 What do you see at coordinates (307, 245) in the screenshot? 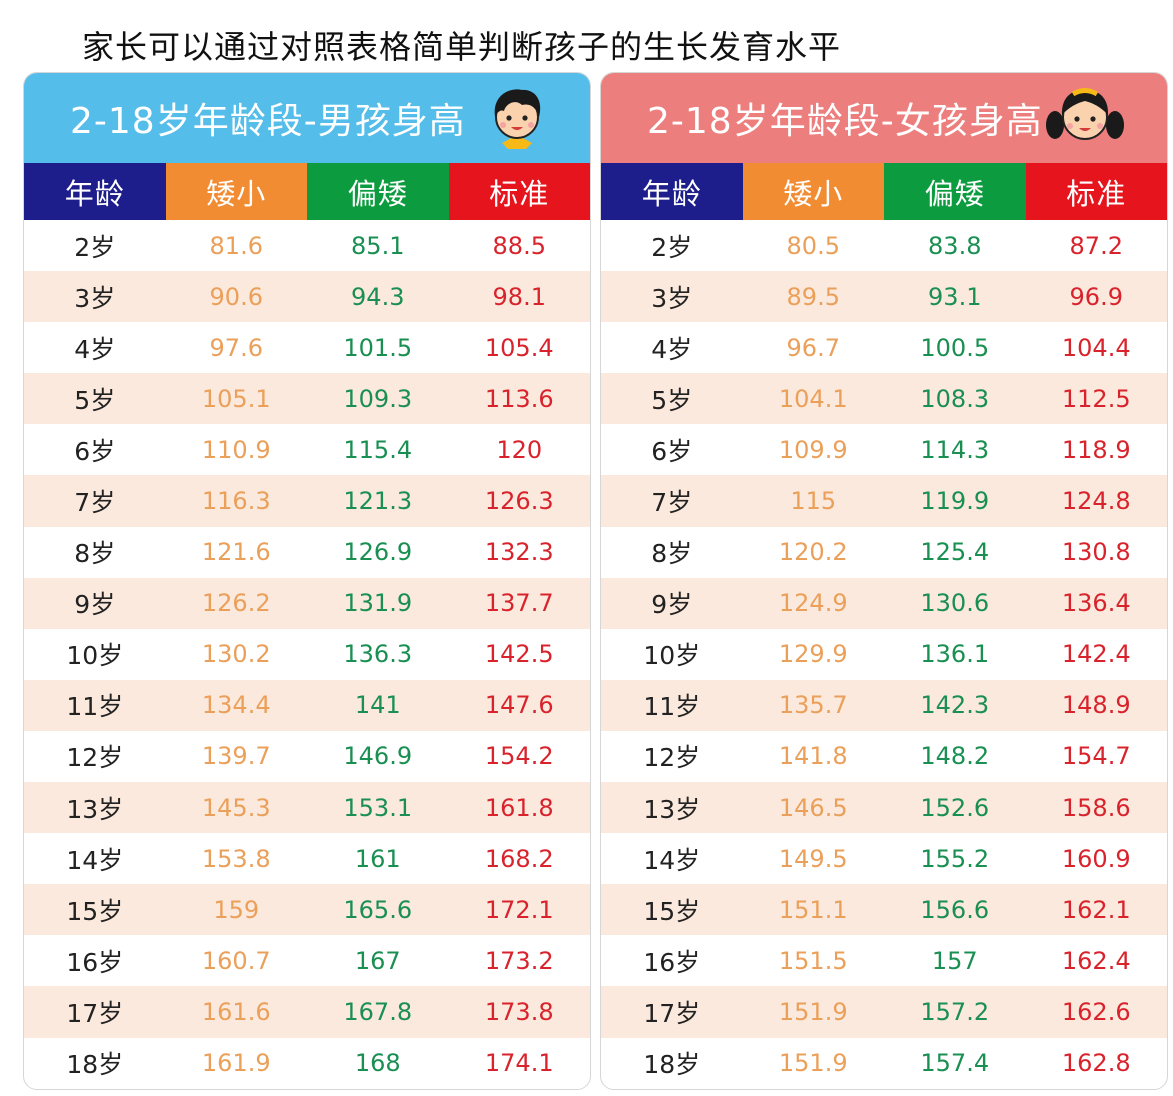
I see `table-row: 2岁 81.6 85.1 88.5` at bounding box center [307, 245].